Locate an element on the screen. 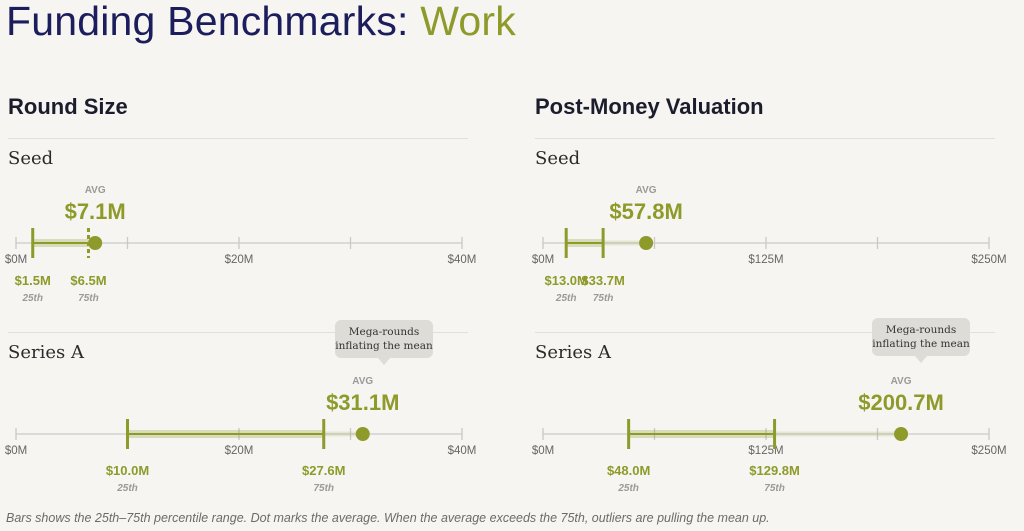  panel-heading: Post-Money Valuation is located at coordinates (649, 106).